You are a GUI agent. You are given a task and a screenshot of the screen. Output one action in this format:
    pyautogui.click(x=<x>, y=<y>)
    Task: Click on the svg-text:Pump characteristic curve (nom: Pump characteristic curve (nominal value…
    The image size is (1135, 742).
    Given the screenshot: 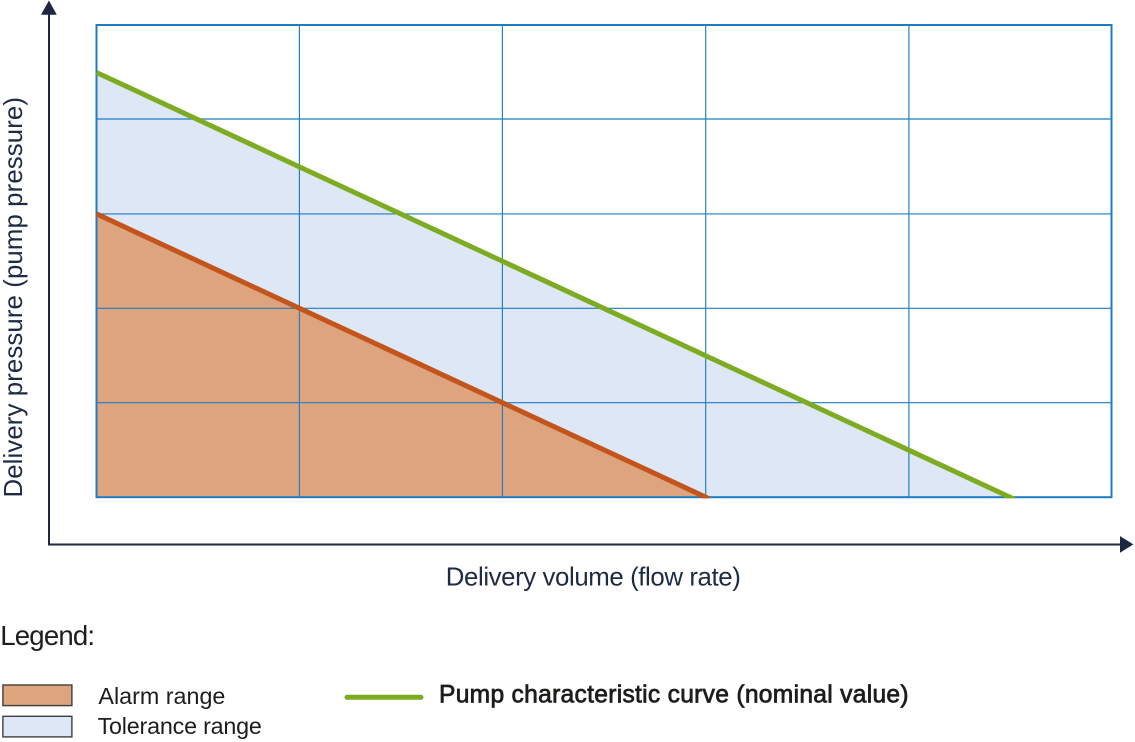 What is the action you would take?
    pyautogui.click(x=674, y=695)
    